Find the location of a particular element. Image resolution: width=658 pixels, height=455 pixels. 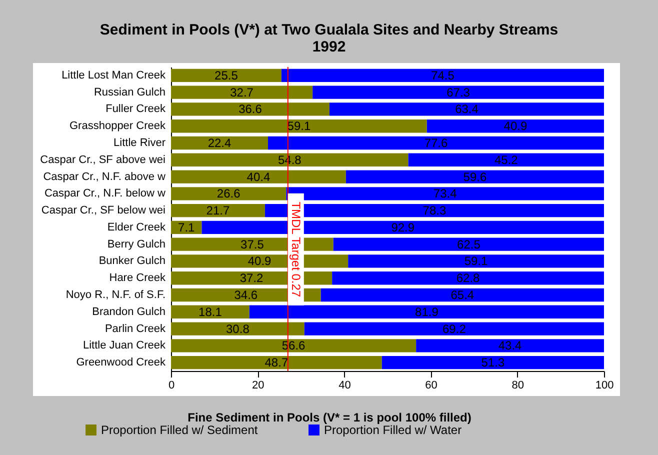

legend-label: Proportion Filled w/ Sediment is located at coordinates (179, 430).